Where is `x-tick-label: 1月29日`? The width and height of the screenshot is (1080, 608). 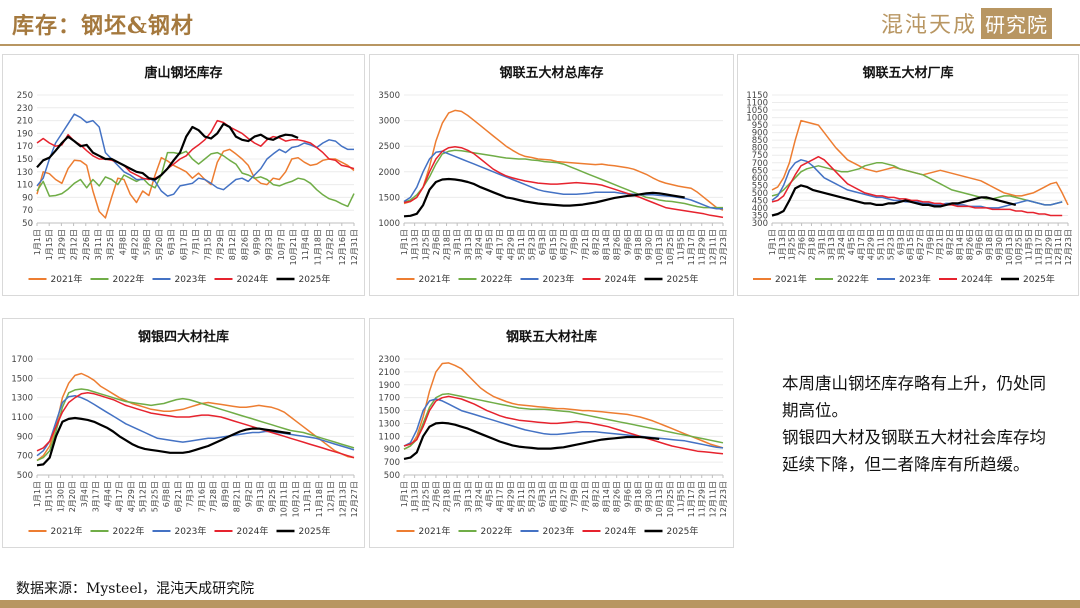
x-tick-label: 1月29日 is located at coordinates (61, 244).